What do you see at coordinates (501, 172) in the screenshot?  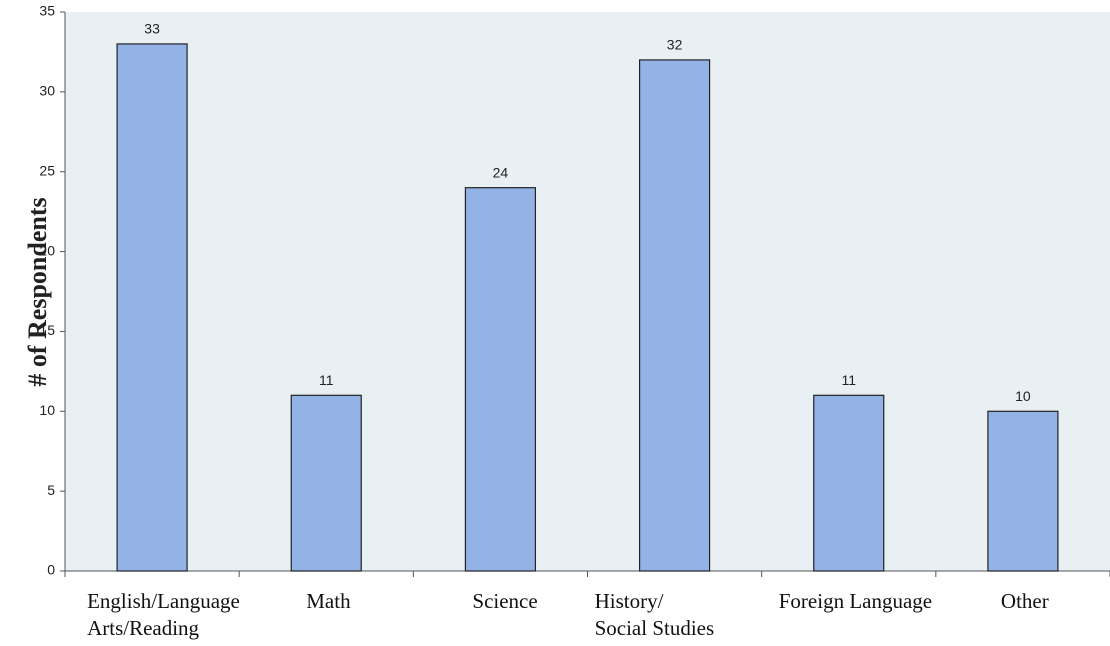 I see `value-label: 24` at bounding box center [501, 172].